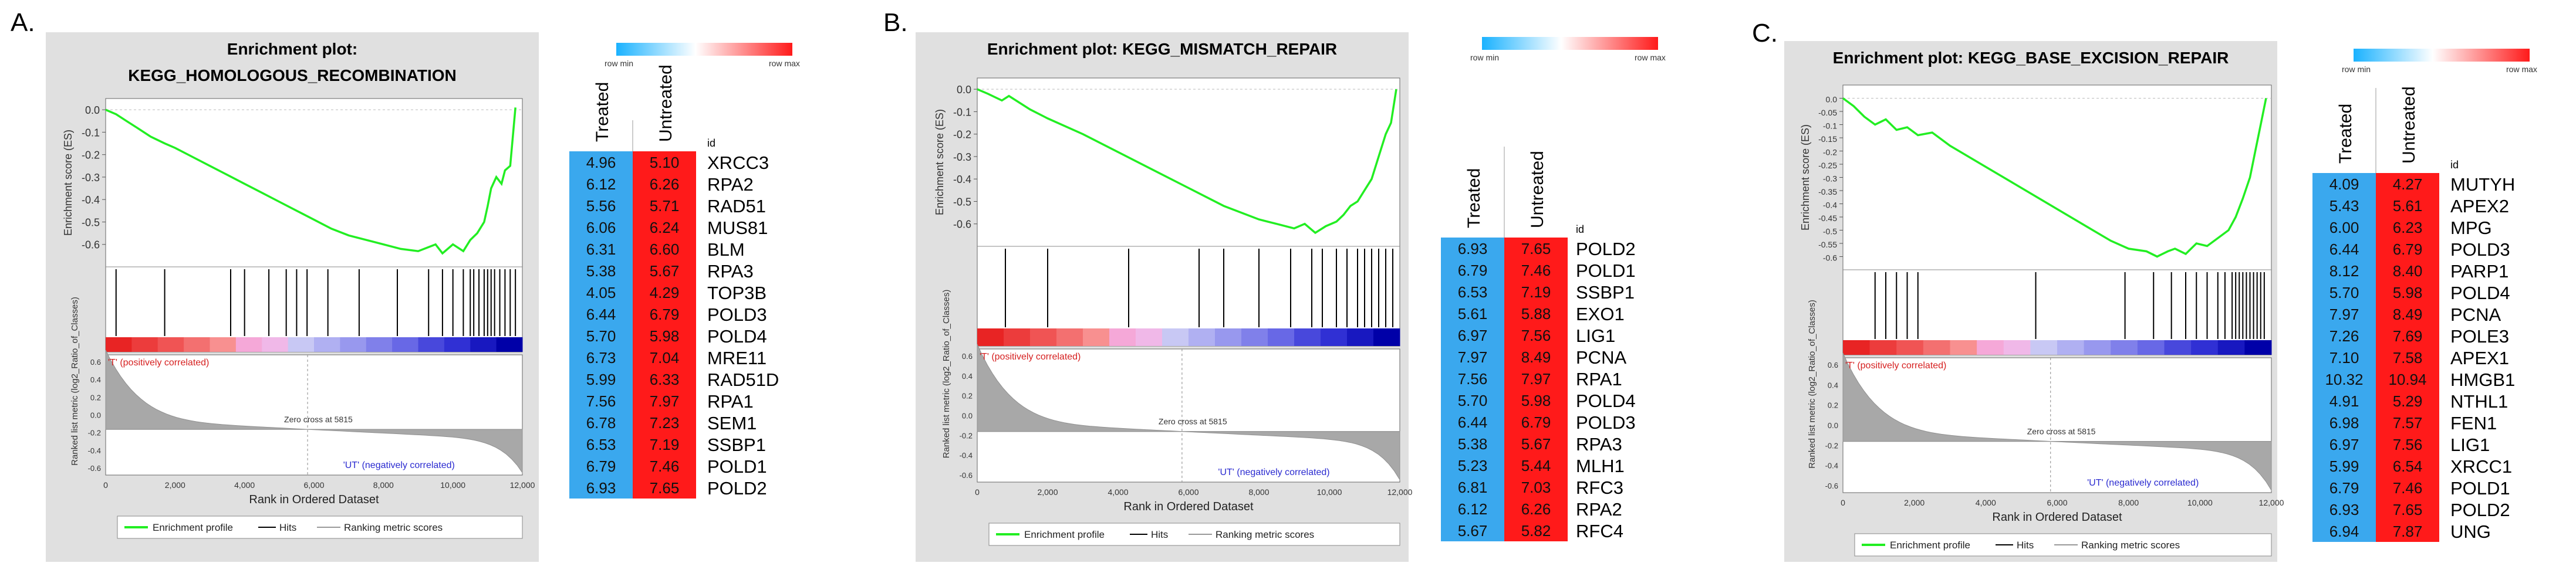  I want to click on untreated-value: 8.49, so click(1536, 357).